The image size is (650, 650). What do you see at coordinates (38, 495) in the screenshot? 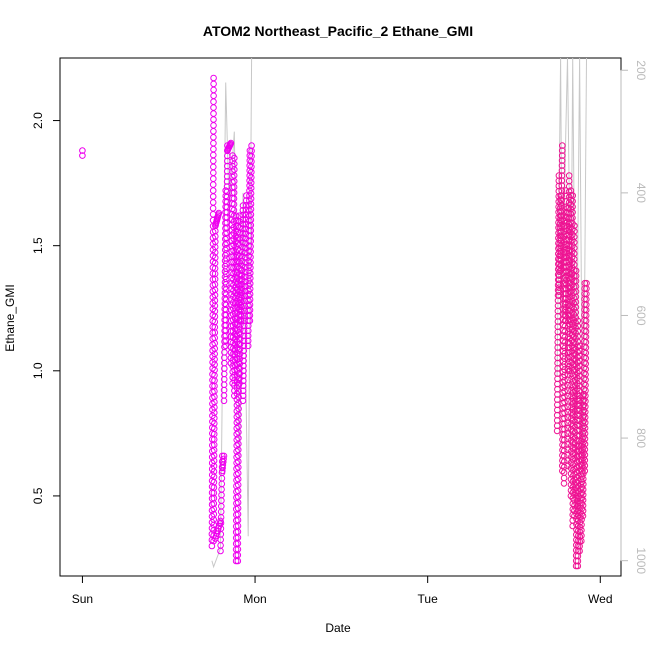
I see `y-tick-label: 0.5` at bounding box center [38, 495].